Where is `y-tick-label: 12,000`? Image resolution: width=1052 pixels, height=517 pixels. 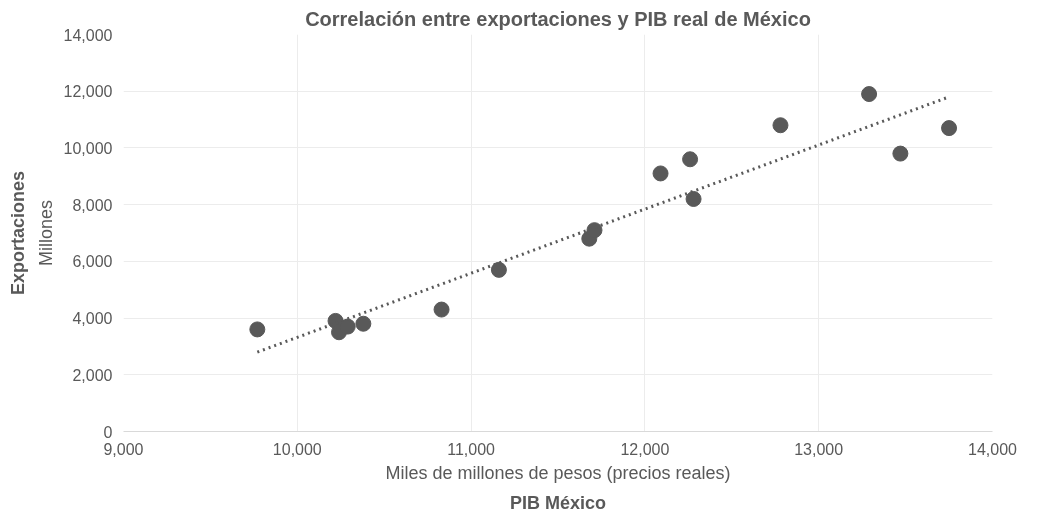 y-tick-label: 12,000 is located at coordinates (88, 92).